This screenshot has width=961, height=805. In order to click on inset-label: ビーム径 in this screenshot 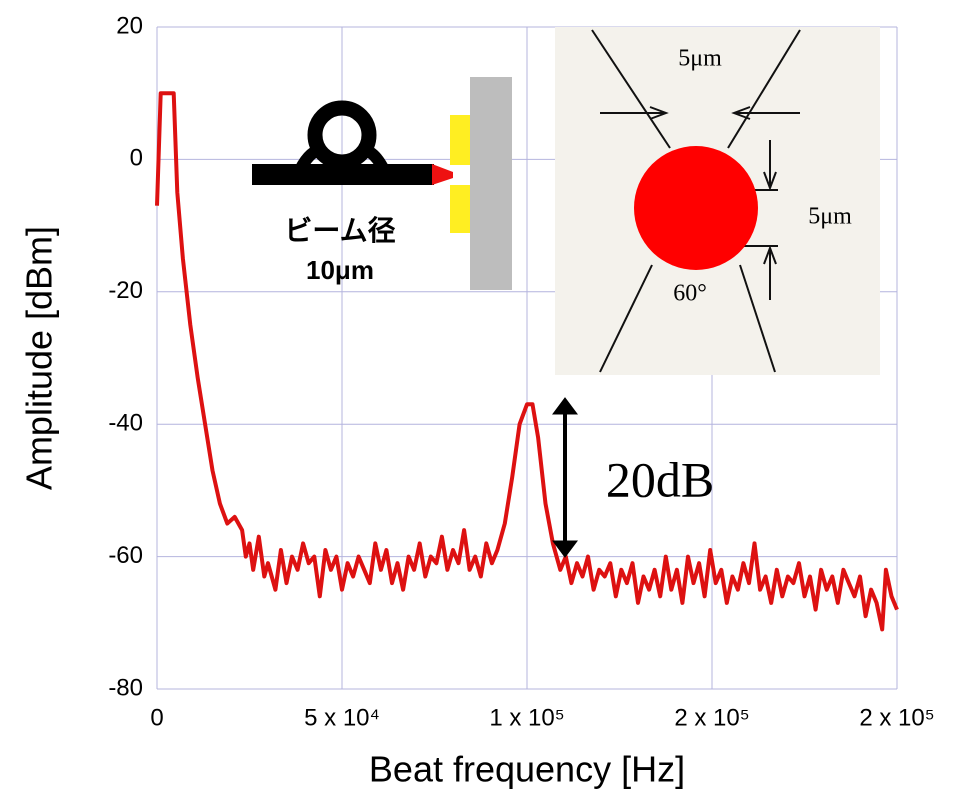, I will do `click(339, 230)`.